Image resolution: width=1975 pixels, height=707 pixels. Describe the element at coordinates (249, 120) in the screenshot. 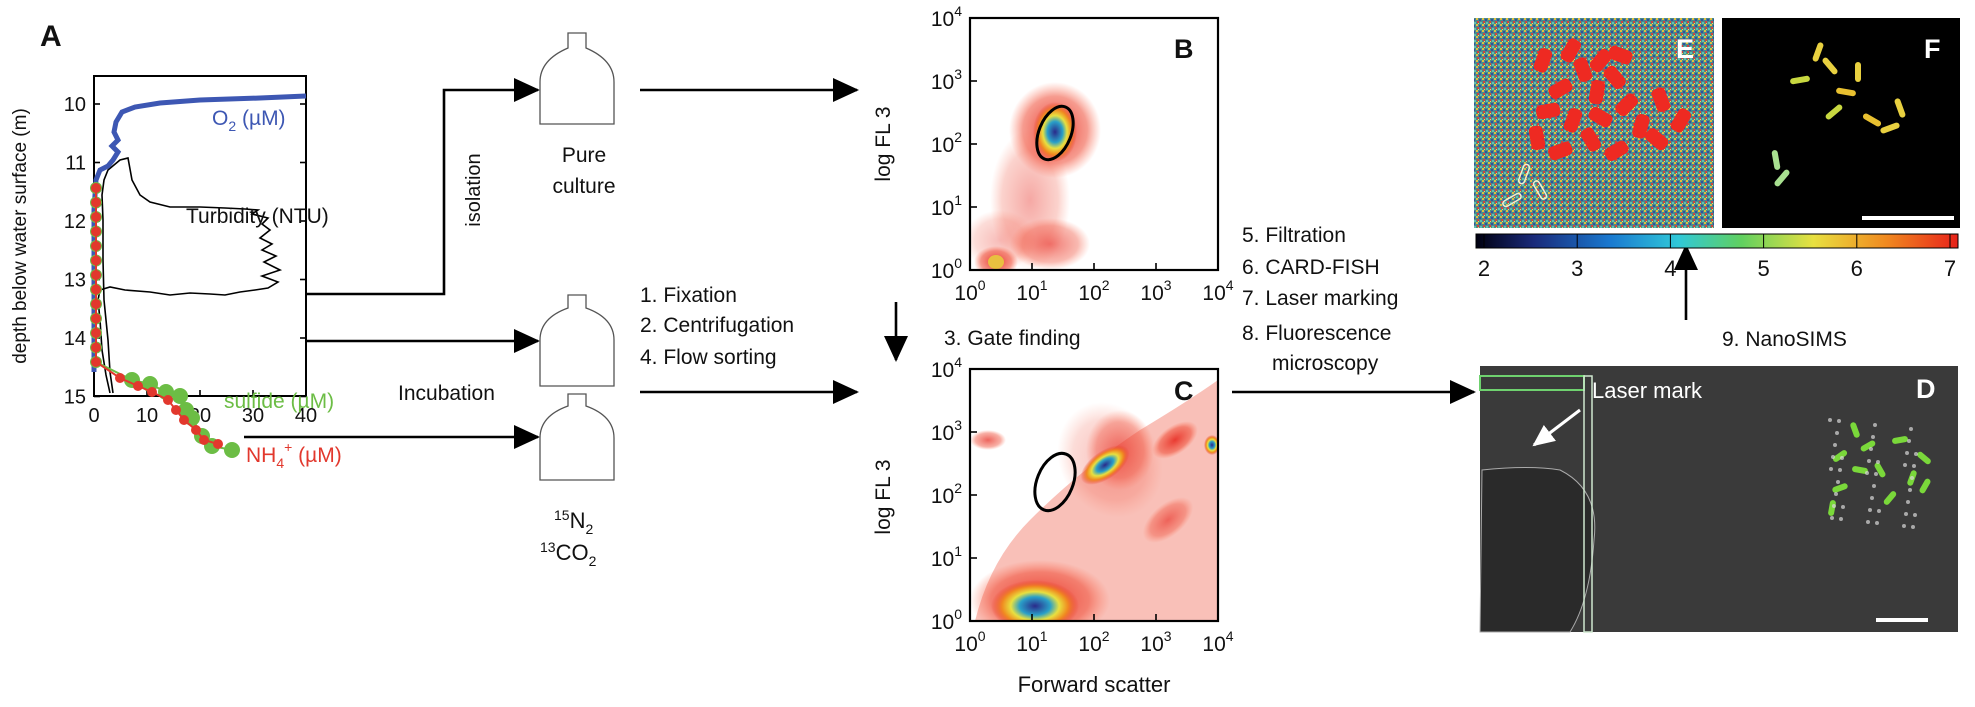

I see `o2-label: O2 (µM)` at that location.